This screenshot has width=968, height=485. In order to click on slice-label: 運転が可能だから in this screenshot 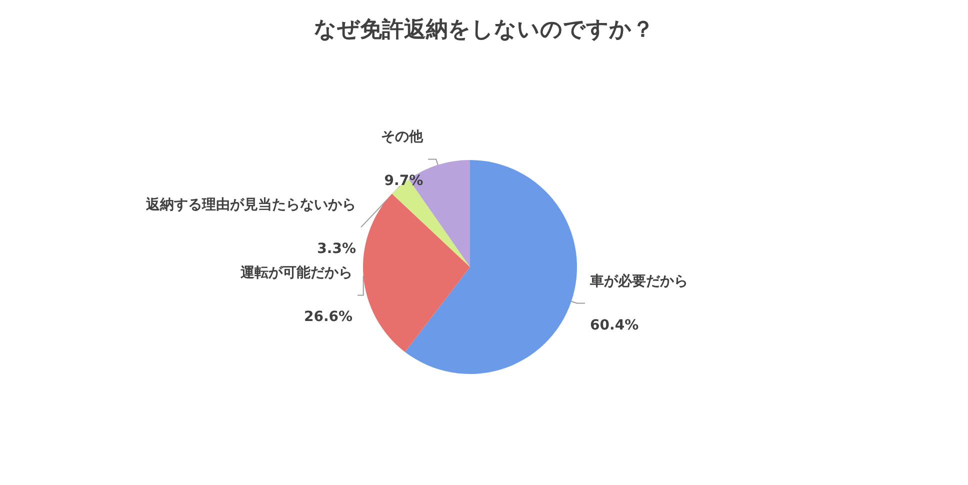, I will do `click(296, 273)`.